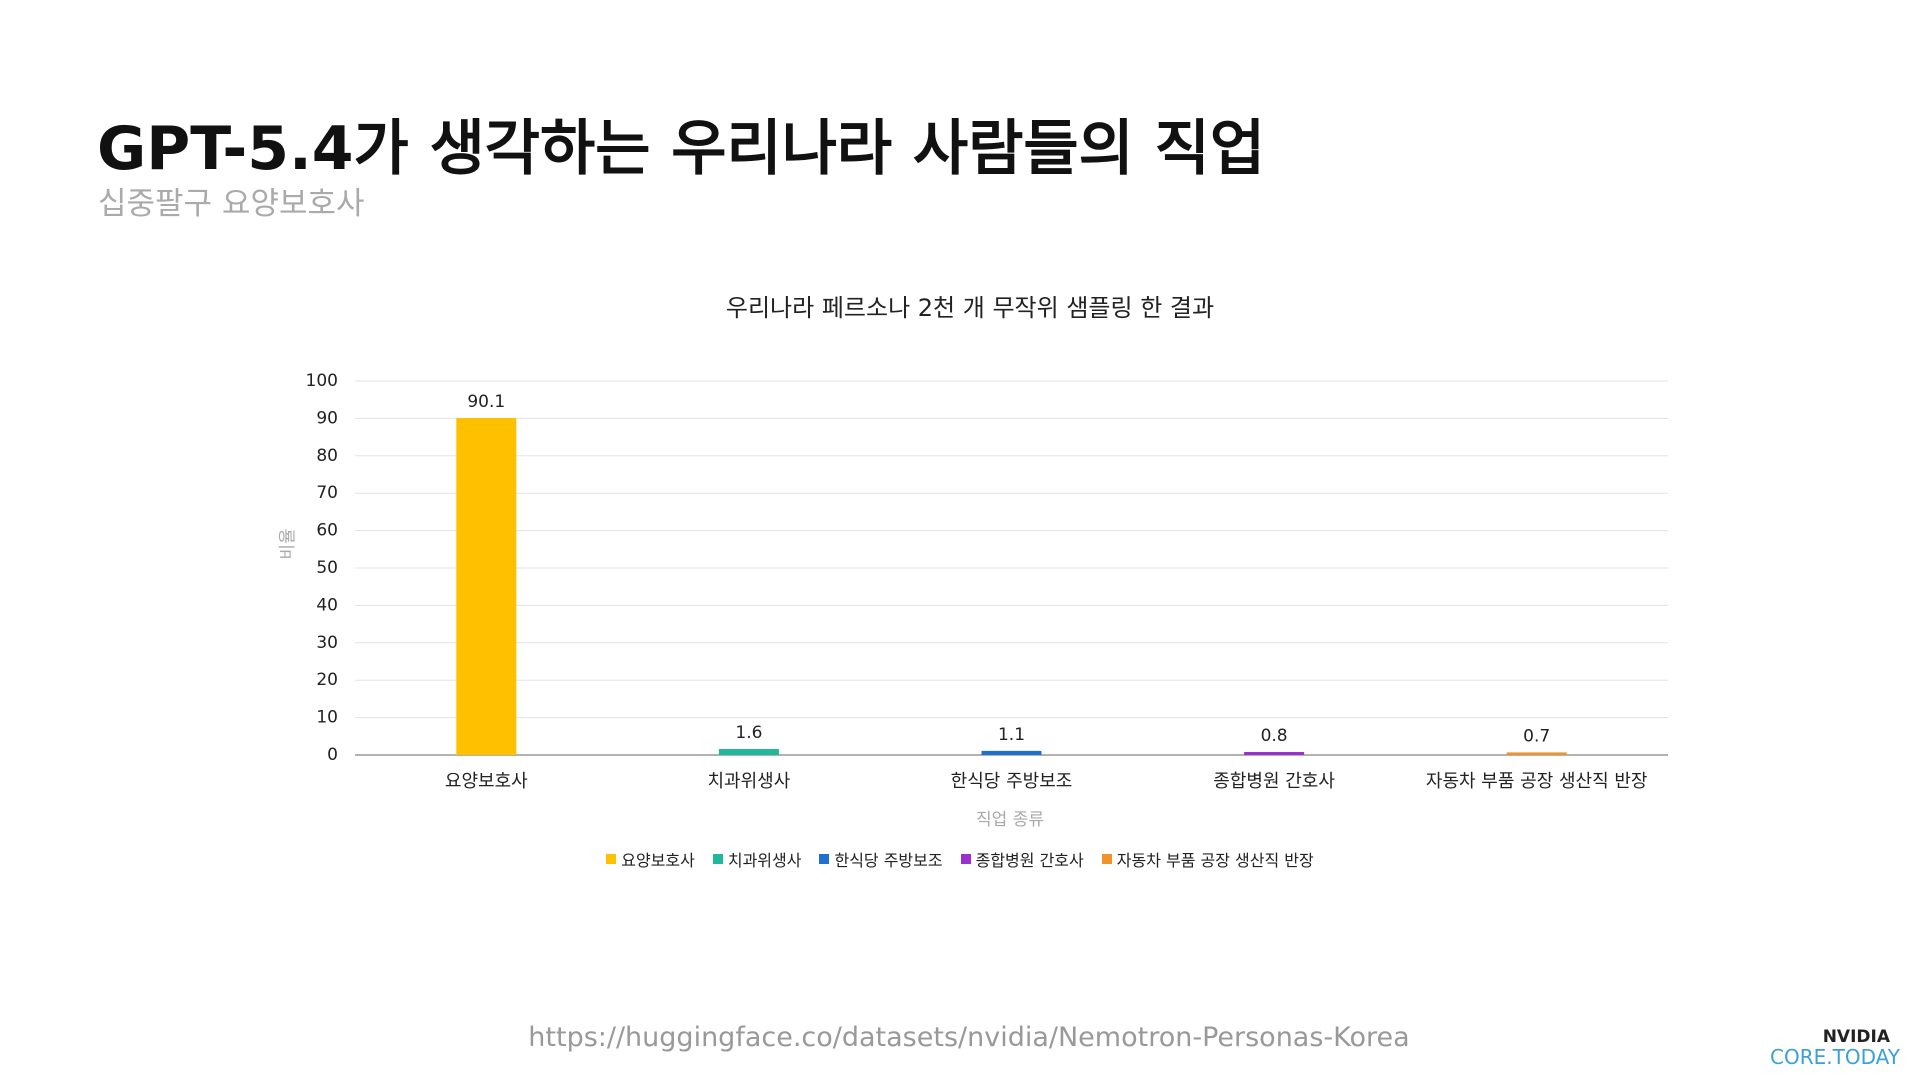  I want to click on value-label: 0.8, so click(1274, 736).